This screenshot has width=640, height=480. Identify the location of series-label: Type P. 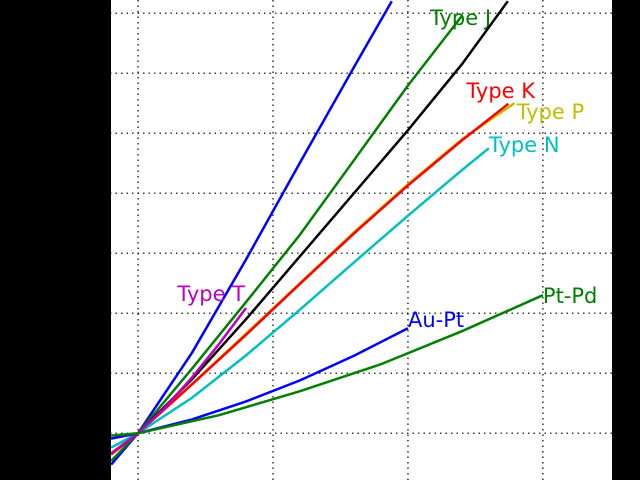
(550, 112).